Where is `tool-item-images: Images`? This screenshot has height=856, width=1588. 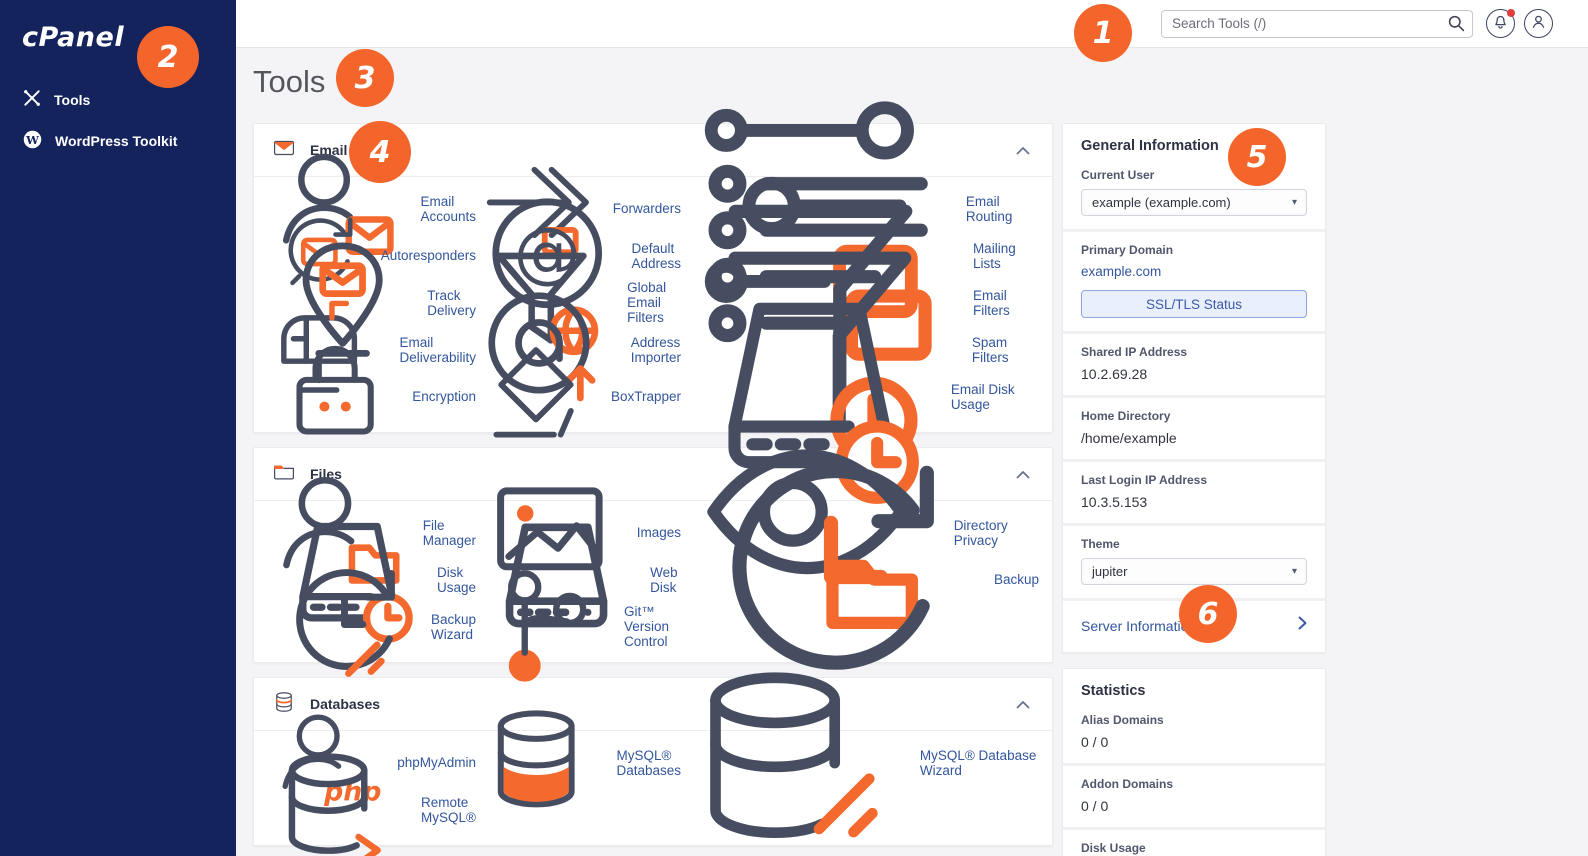 tool-item-images: Images is located at coordinates (578, 529).